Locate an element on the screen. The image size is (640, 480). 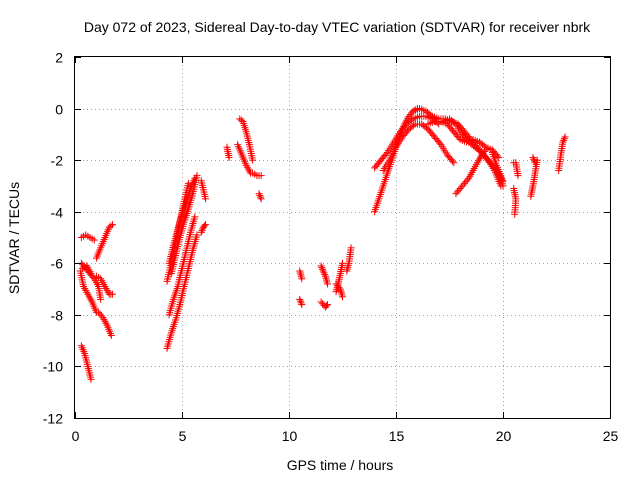
x-tick-label: 20 is located at coordinates (504, 436).